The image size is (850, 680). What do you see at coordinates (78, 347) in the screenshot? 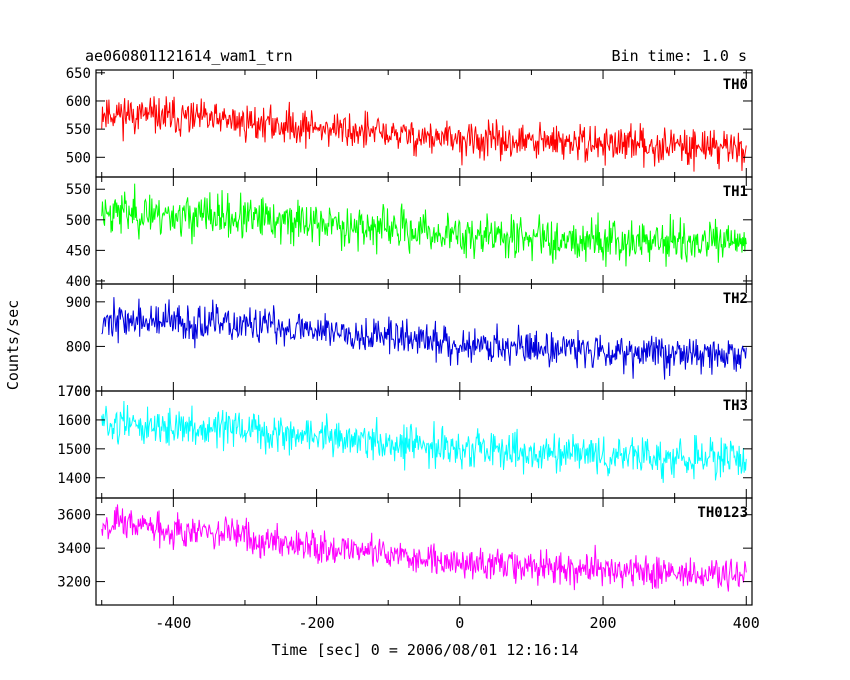
I see `y-tick-label-th2: 800` at bounding box center [78, 347].